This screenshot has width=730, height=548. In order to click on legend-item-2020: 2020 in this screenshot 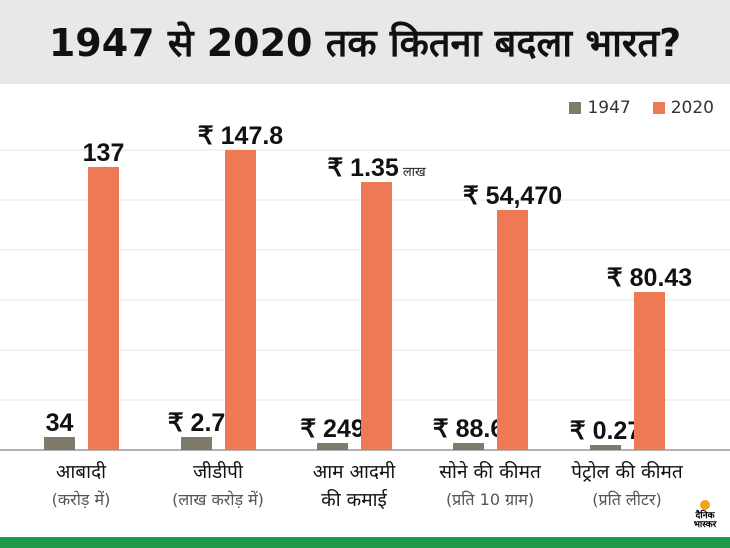, I will do `click(683, 108)`.